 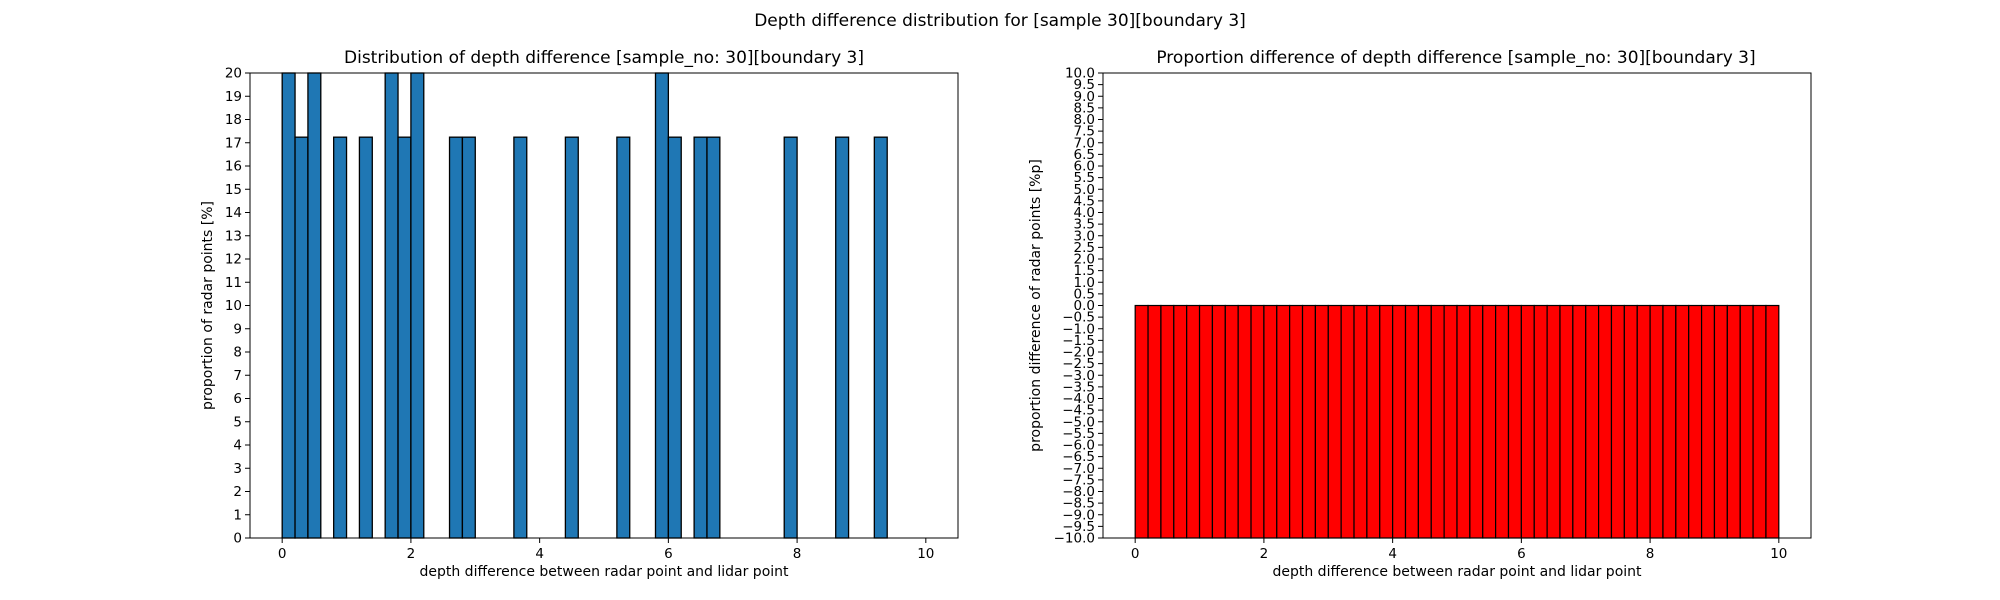 What do you see at coordinates (237, 469) in the screenshot?
I see `left-chart-y-tick-label: 3` at bounding box center [237, 469].